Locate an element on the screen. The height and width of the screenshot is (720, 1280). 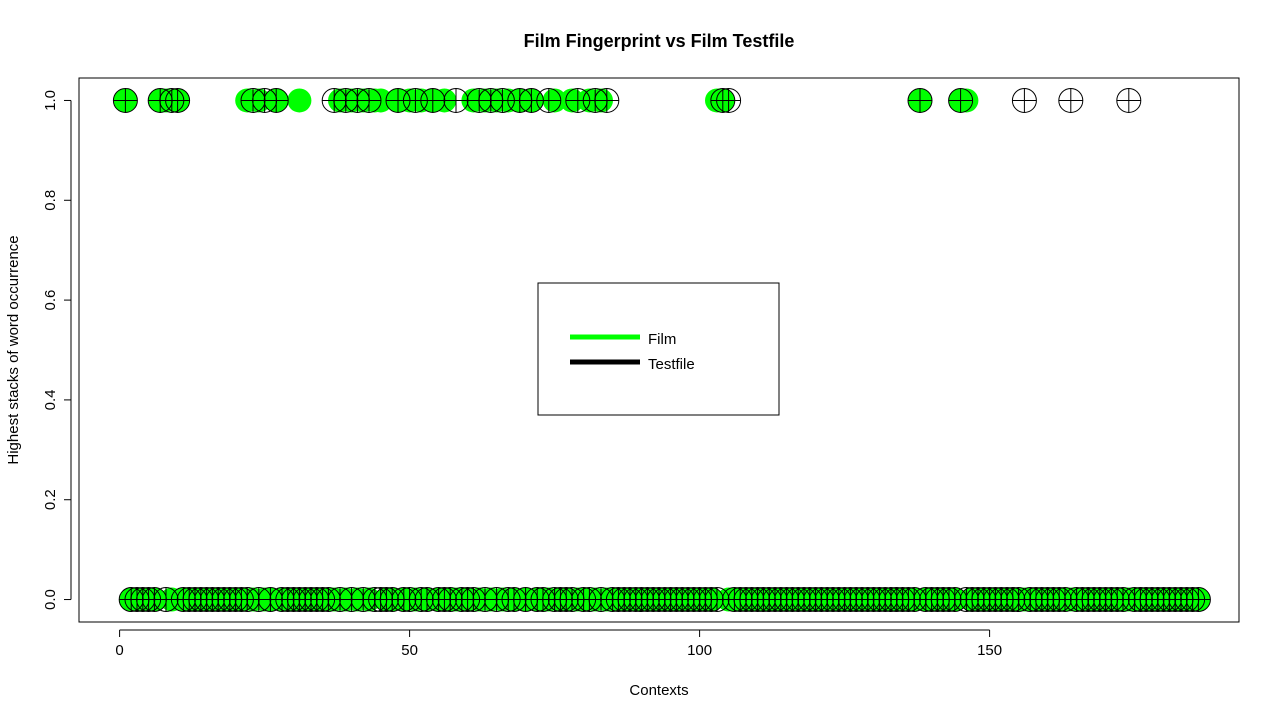
y-axis-label: Highest stacks of word occurrence is located at coordinates (13, 349).